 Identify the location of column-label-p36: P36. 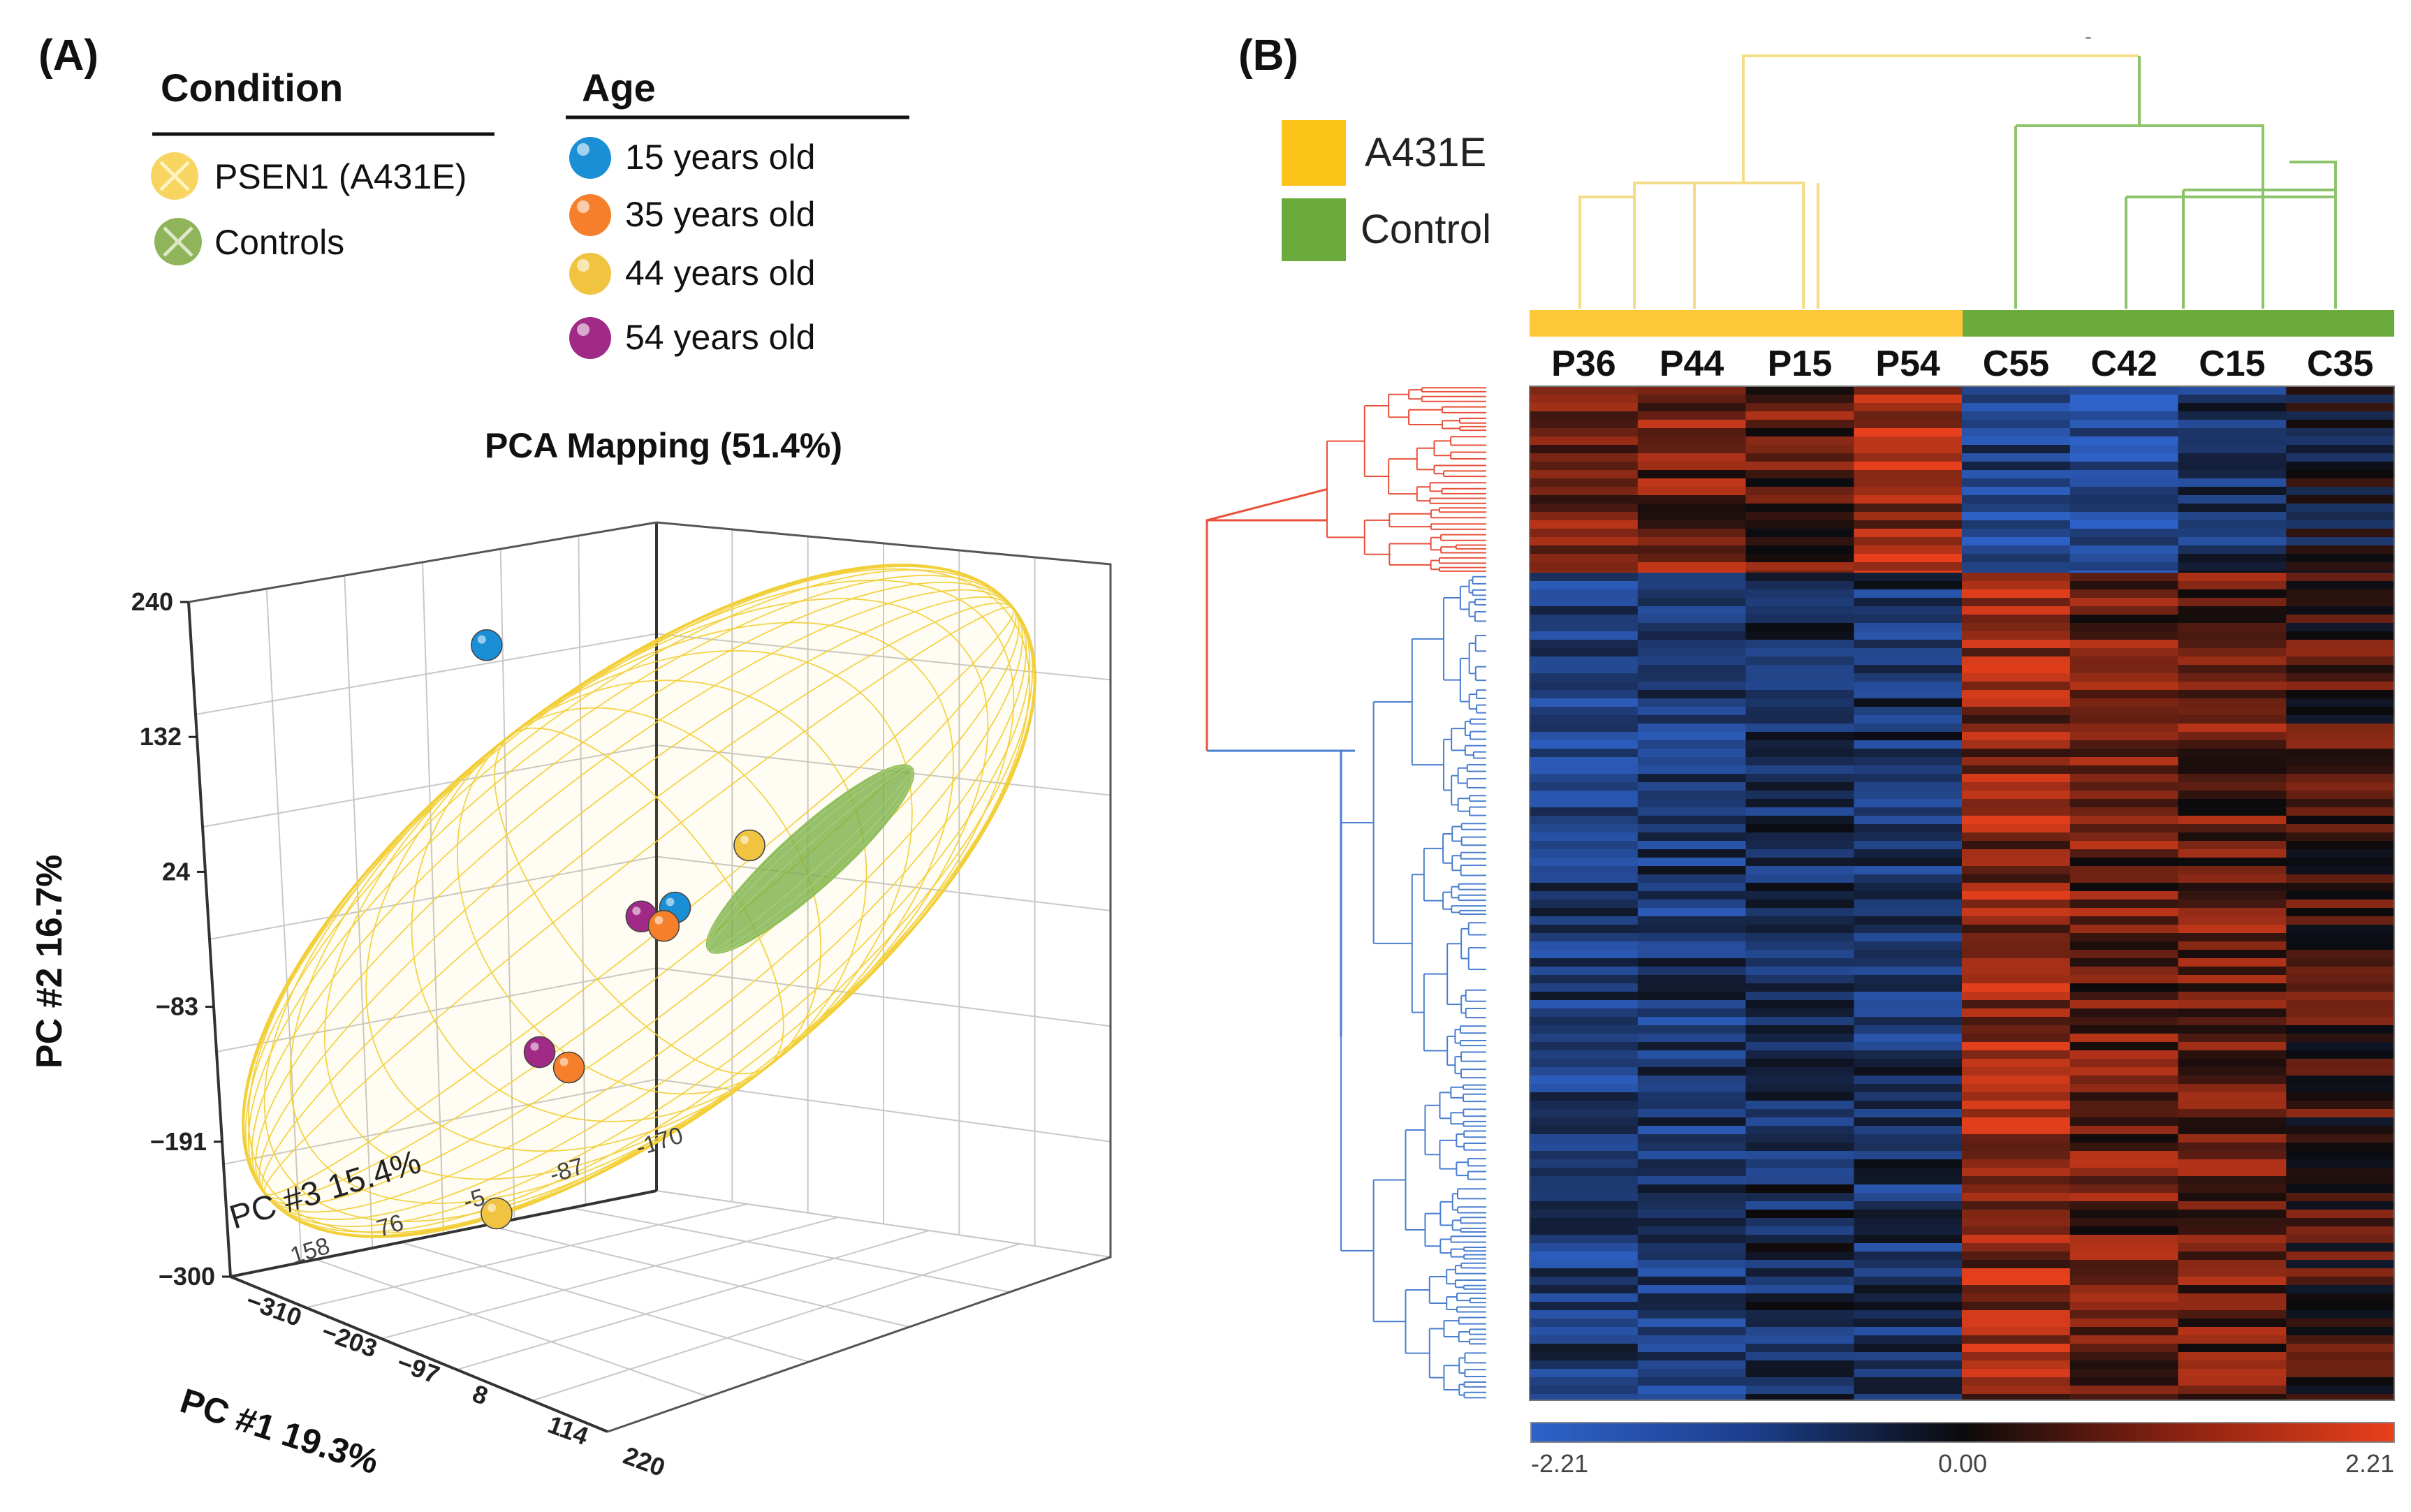
(1583, 364).